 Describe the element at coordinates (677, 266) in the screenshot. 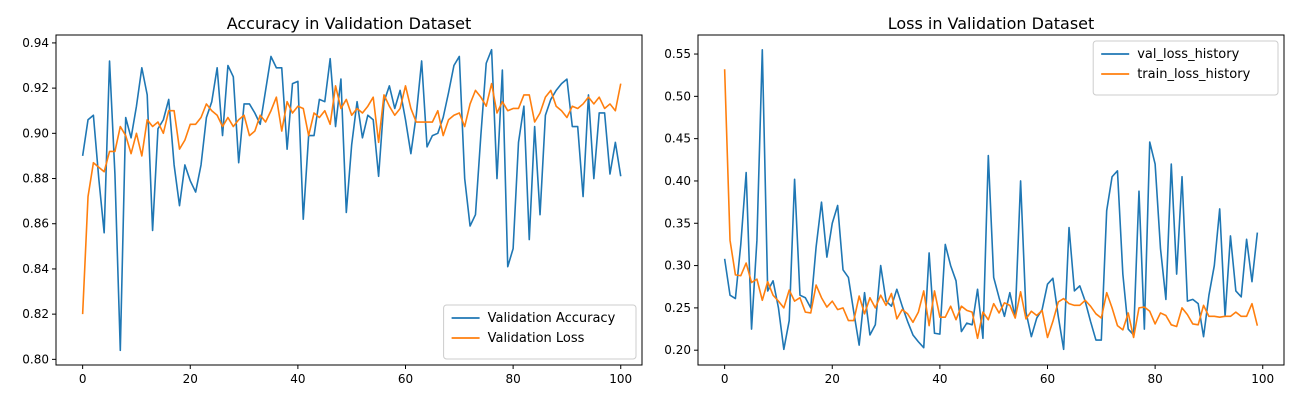

I see `y-tick-label: 0.30` at that location.